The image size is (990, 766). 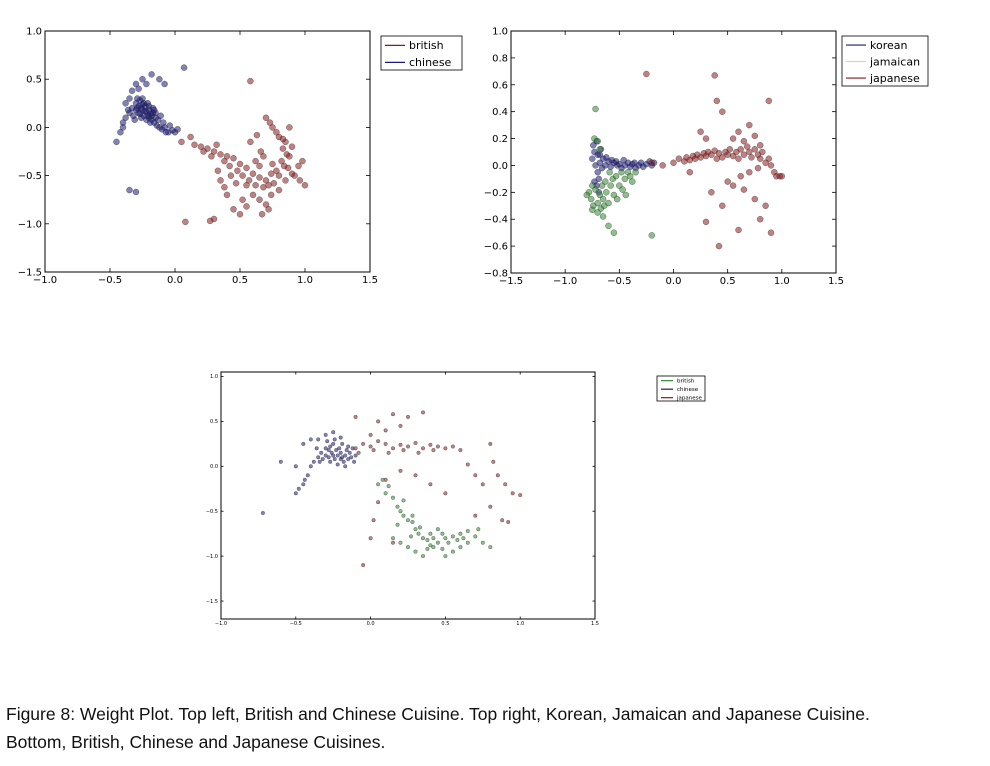 I want to click on y-tick-label: 0.0, so click(x=214, y=467).